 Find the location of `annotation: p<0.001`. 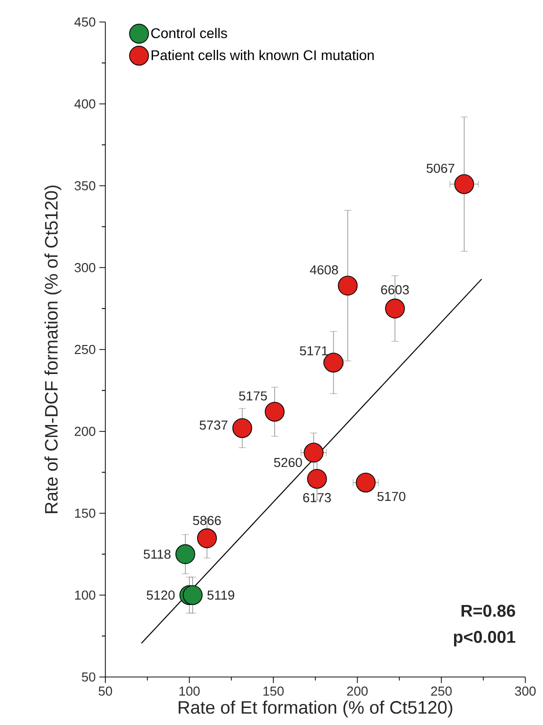

annotation: p<0.001 is located at coordinates (485, 638).